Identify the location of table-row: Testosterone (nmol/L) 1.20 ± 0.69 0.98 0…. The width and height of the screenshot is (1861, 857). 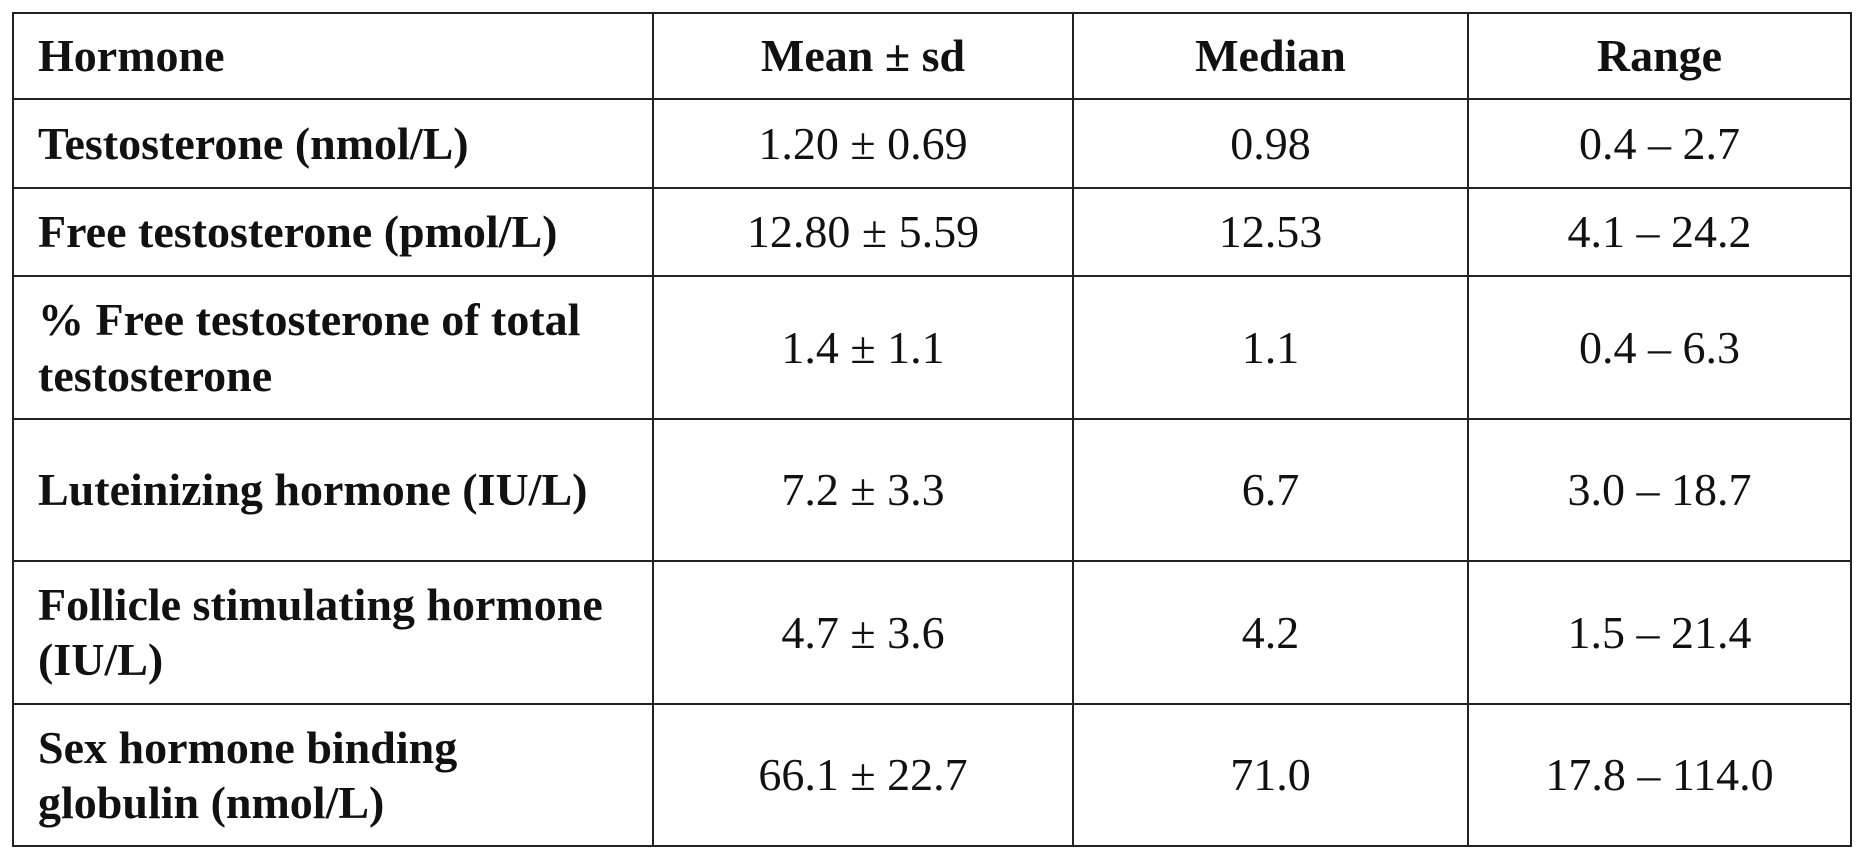
(932, 143).